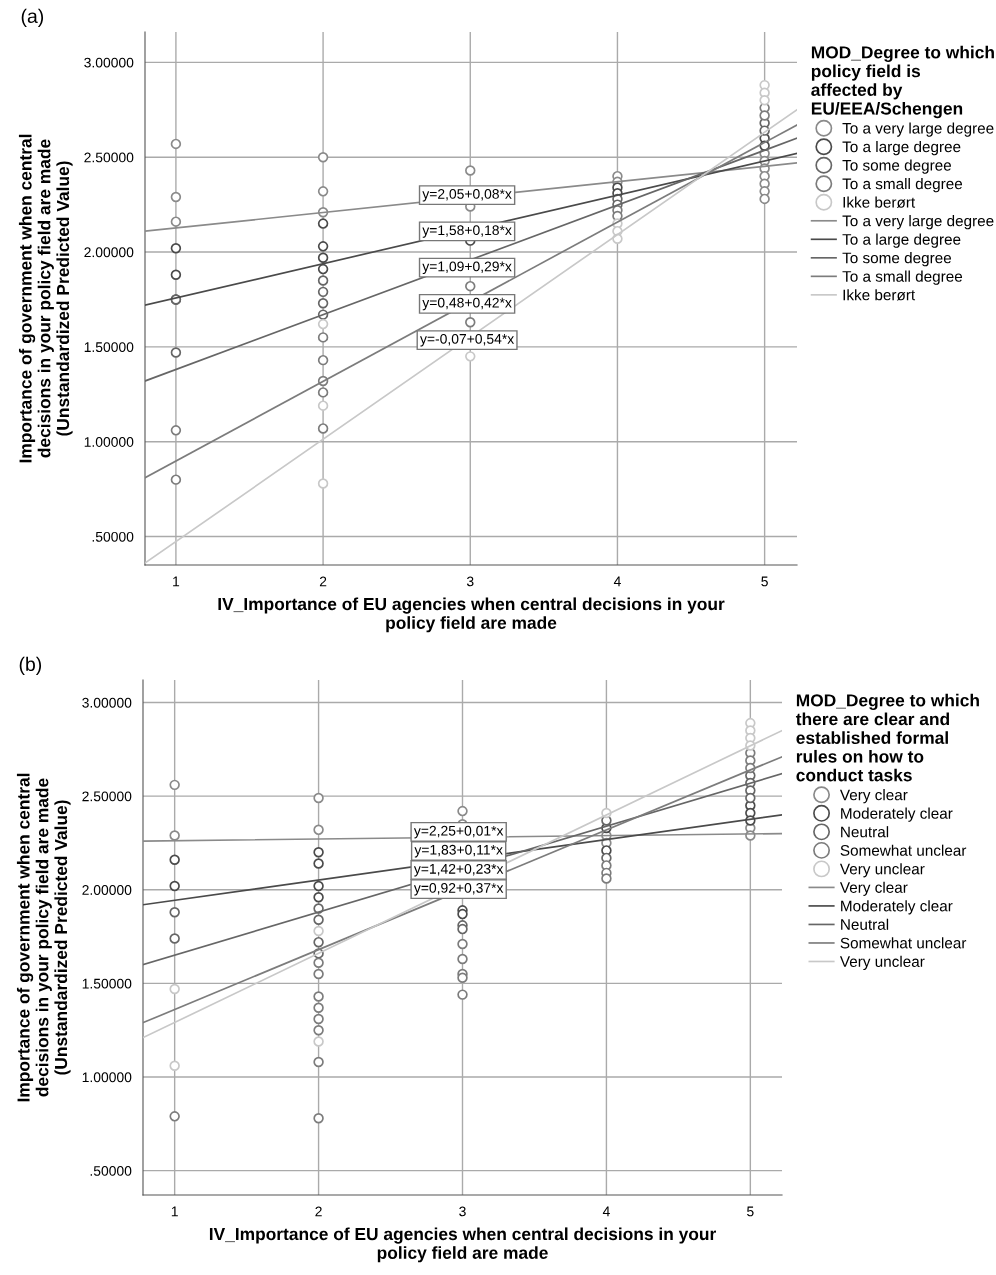 This screenshot has width=996, height=1275. I want to click on annotation: y=2,25+0,01*x, so click(458, 832).